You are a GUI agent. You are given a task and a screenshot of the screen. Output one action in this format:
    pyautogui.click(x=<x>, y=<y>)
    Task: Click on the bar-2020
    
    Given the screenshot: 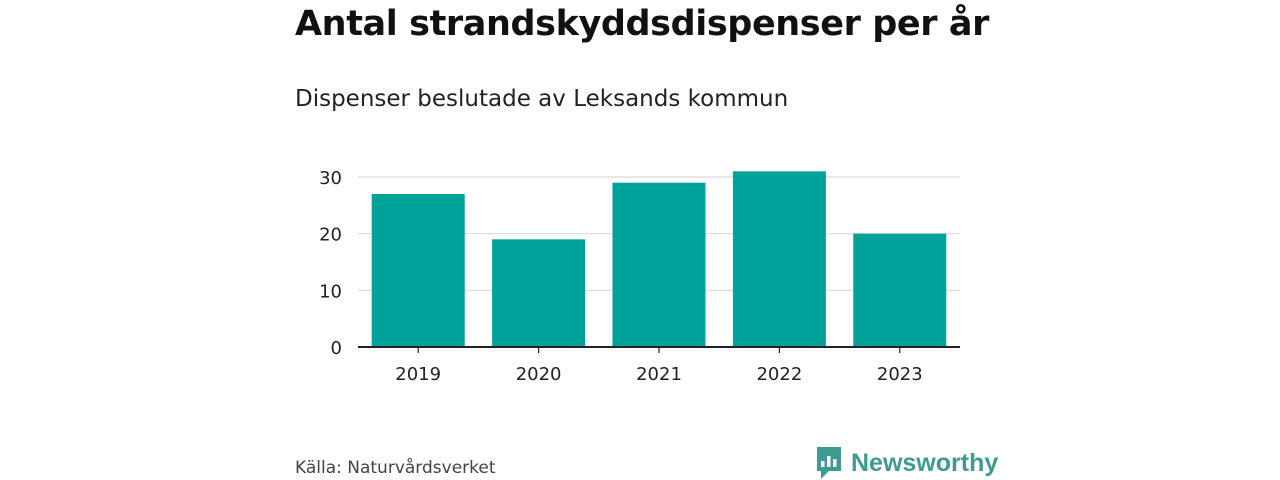 What is the action you would take?
    pyautogui.click(x=539, y=293)
    